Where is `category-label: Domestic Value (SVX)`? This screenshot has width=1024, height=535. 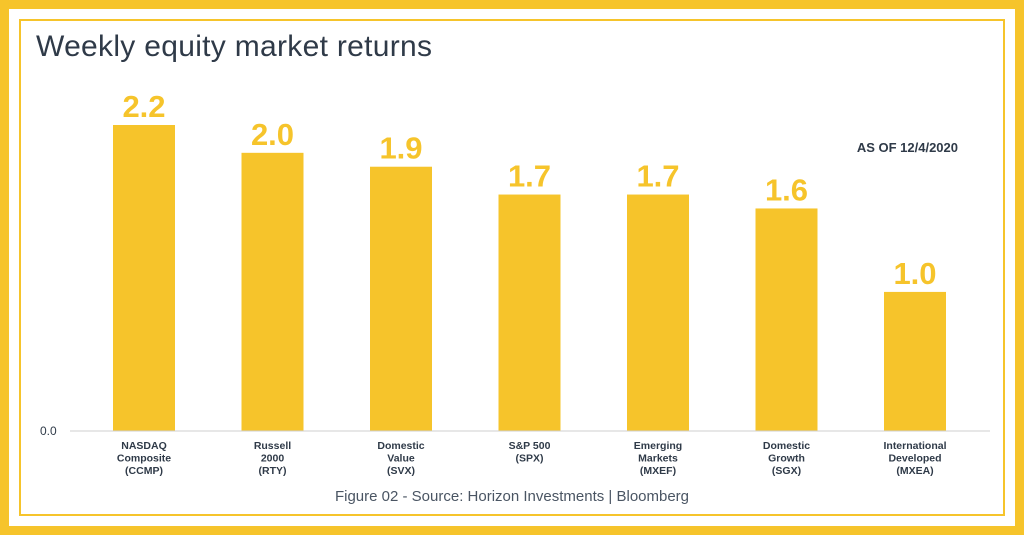 category-label: Domestic Value (SVX) is located at coordinates (400, 458).